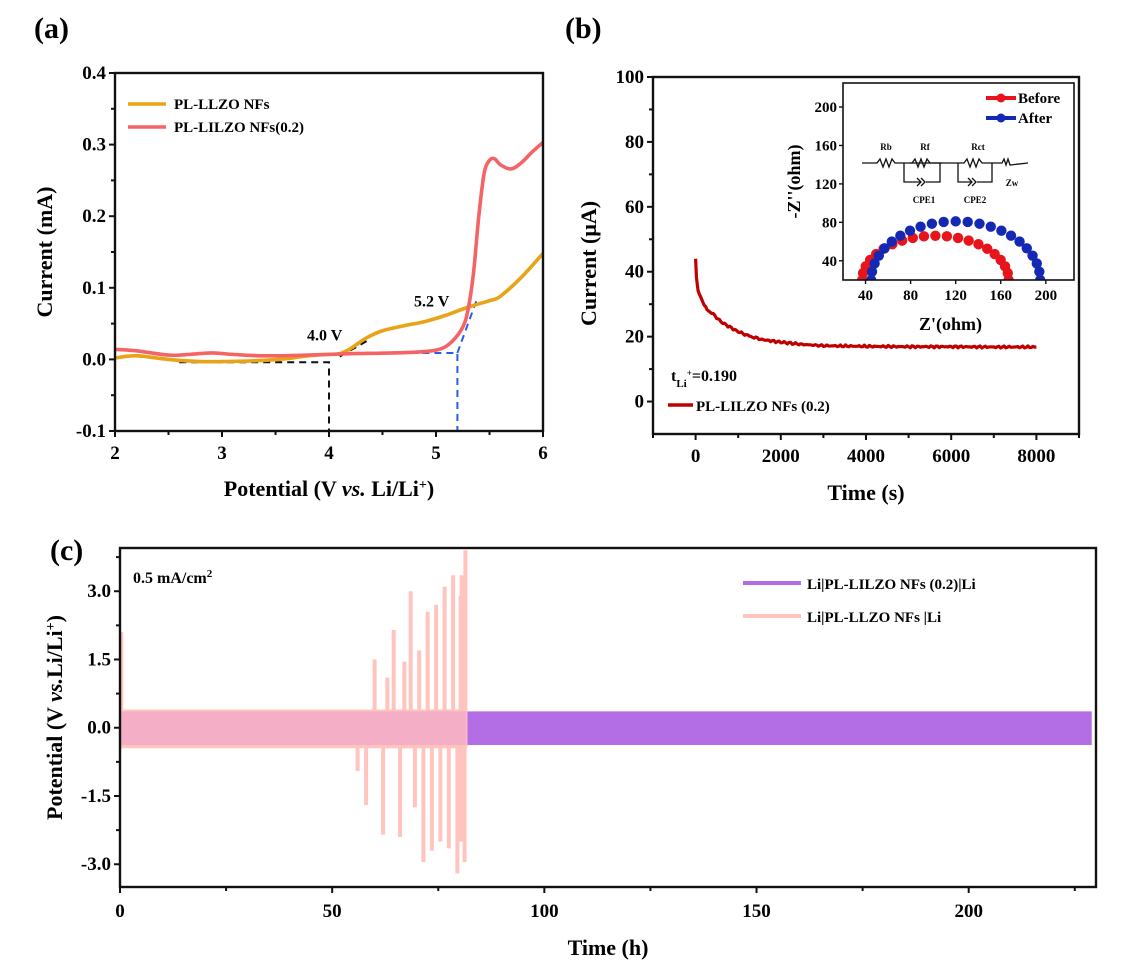  I want to click on y-tick-label: 80, so click(634, 142).